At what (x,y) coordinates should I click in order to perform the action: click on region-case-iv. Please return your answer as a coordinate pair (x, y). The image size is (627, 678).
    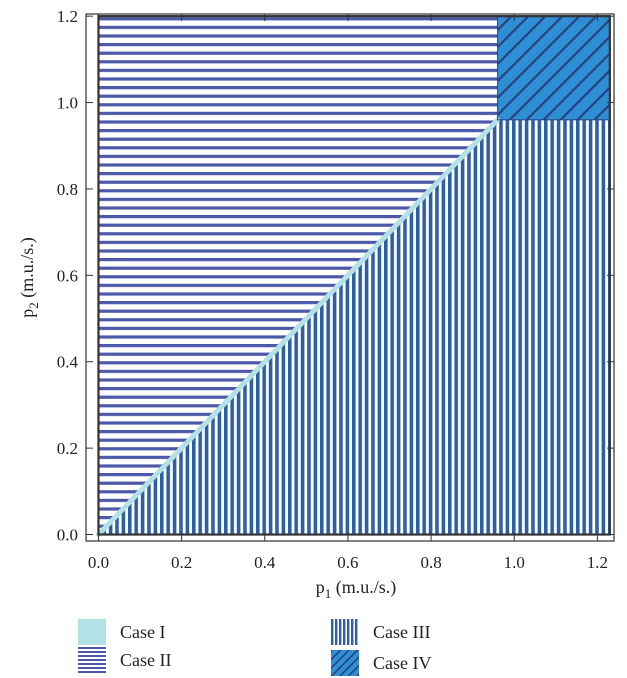
    Looking at the image, I should click on (553, 68).